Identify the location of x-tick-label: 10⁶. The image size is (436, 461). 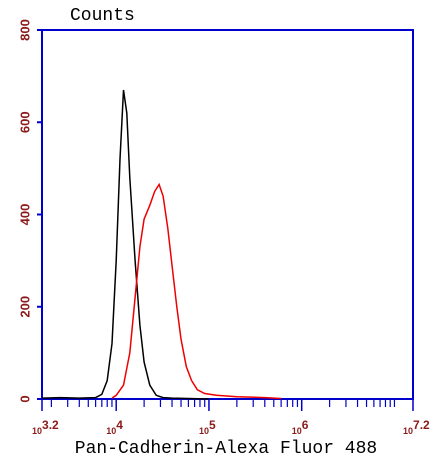
(300, 427).